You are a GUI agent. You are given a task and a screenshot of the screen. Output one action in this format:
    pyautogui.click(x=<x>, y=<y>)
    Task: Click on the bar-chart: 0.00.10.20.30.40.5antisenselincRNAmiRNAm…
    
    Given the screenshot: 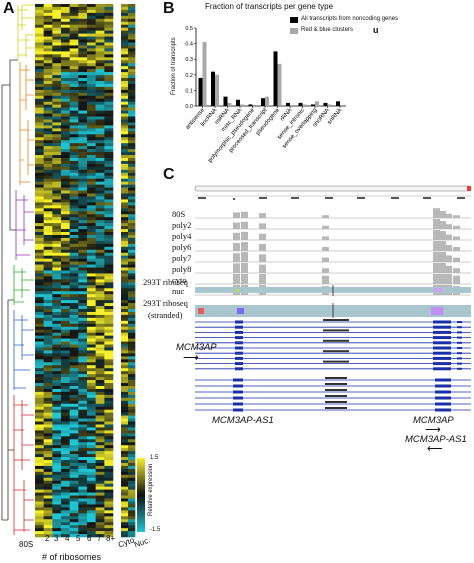 What is the action you would take?
    pyautogui.click(x=265, y=95)
    